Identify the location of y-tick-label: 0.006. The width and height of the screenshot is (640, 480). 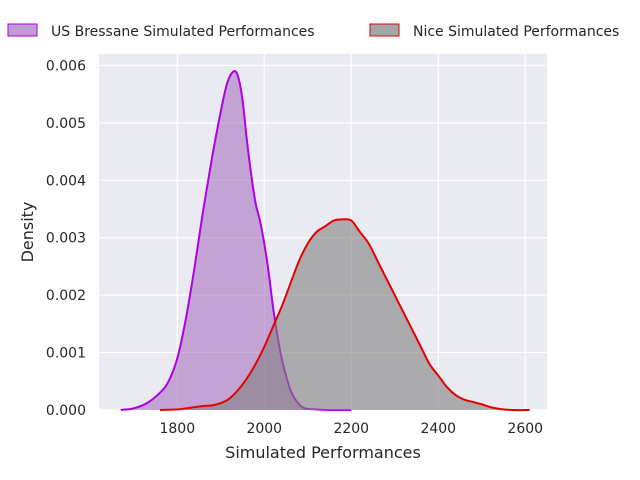
(66, 66).